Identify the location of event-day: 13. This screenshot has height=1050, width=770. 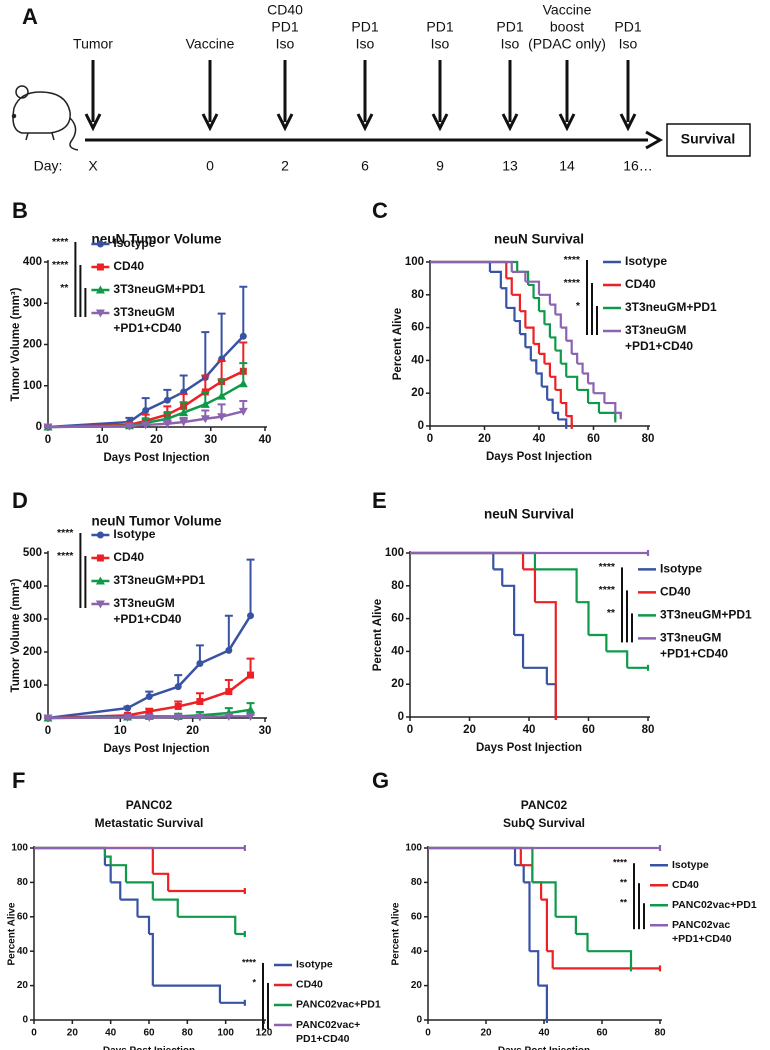
(510, 166).